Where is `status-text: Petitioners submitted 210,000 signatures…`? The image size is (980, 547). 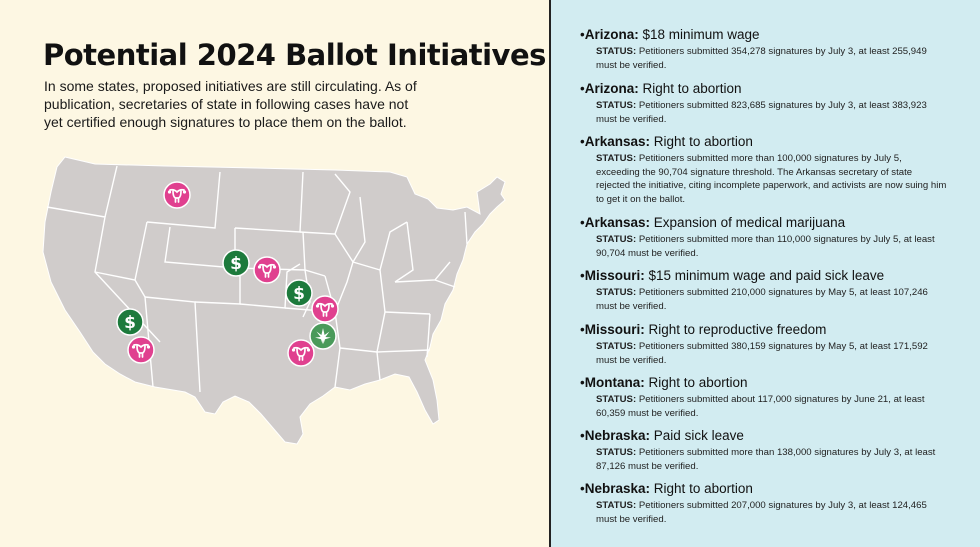
status-text: Petitioners submitted 210,000 signatures… is located at coordinates (762, 299).